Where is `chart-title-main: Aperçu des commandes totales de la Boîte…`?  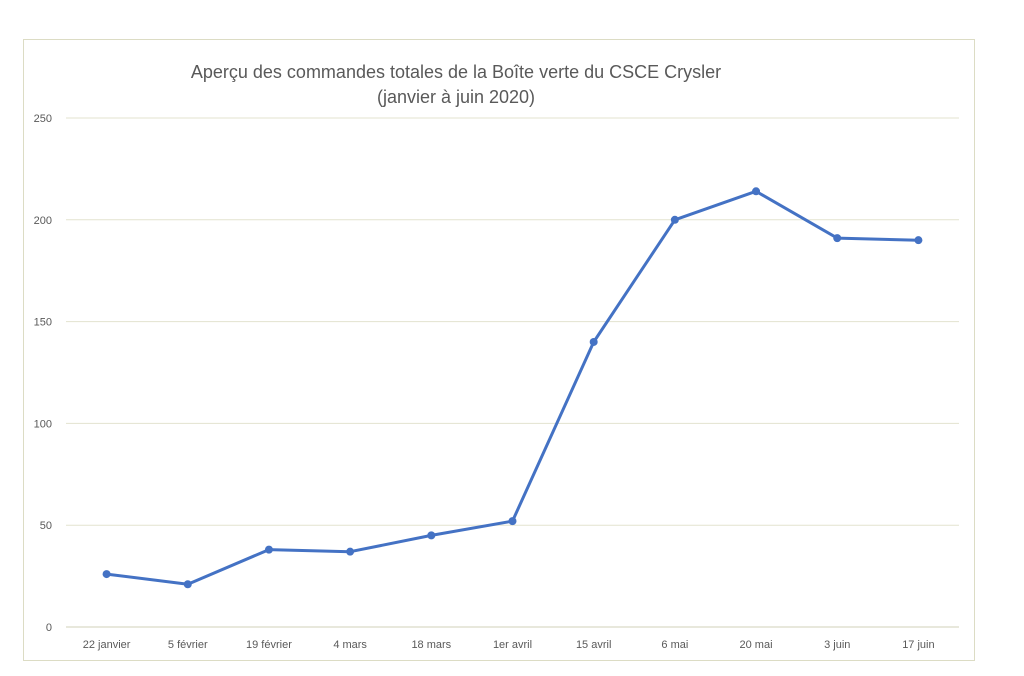
chart-title-main: Aperçu des commandes totales de la Boîte… is located at coordinates (456, 72).